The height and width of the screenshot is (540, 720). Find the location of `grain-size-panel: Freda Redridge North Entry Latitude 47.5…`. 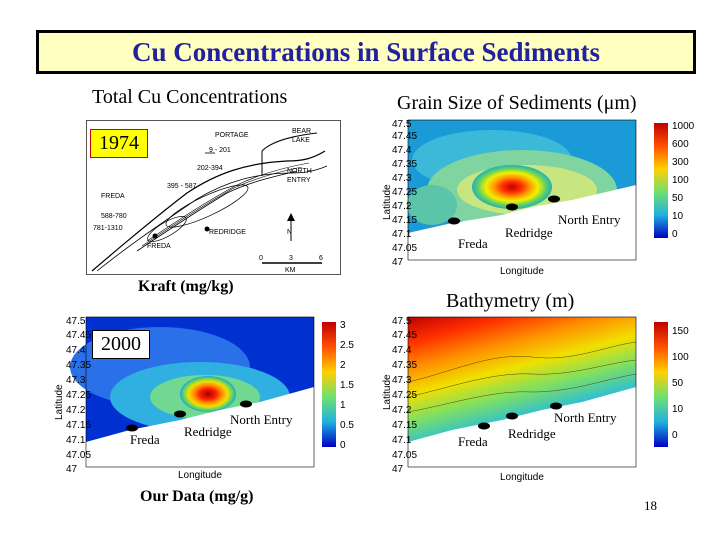

grain-size-panel: Freda Redridge North Entry Latitude 47.5… is located at coordinates (542, 197).